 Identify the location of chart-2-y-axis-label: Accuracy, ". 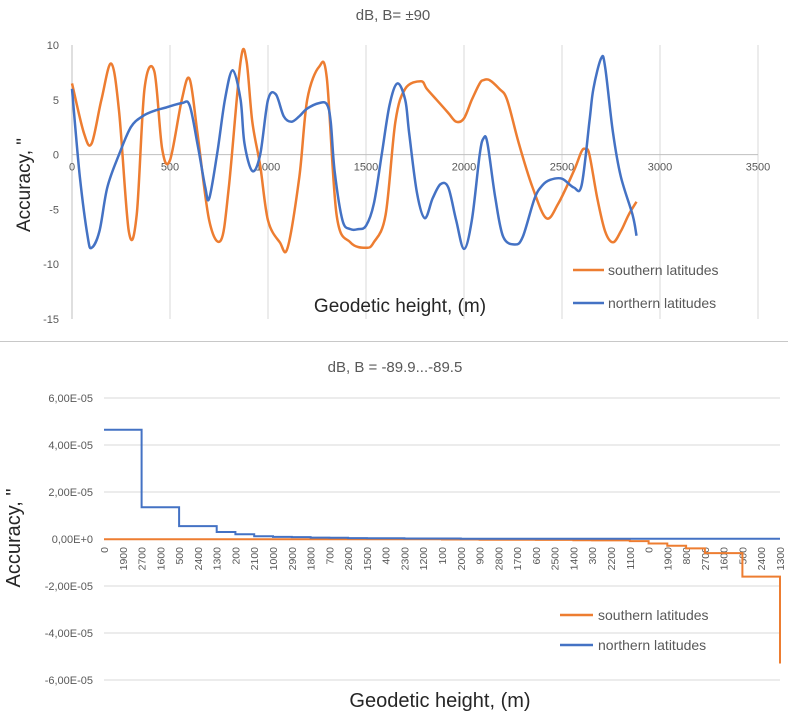
(14, 538).